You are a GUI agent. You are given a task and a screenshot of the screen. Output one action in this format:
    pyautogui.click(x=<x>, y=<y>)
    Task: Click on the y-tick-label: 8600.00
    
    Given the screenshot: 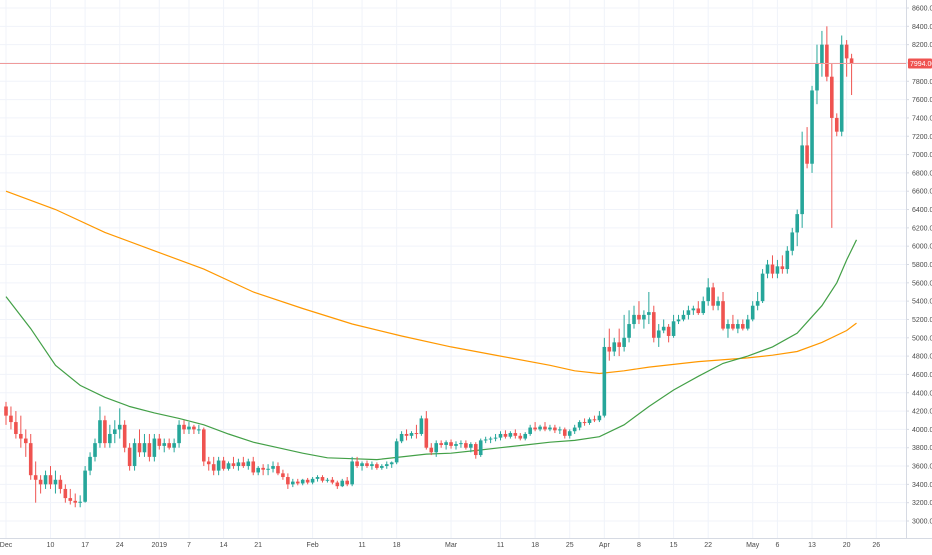 What is the action you would take?
    pyautogui.click(x=922, y=9)
    